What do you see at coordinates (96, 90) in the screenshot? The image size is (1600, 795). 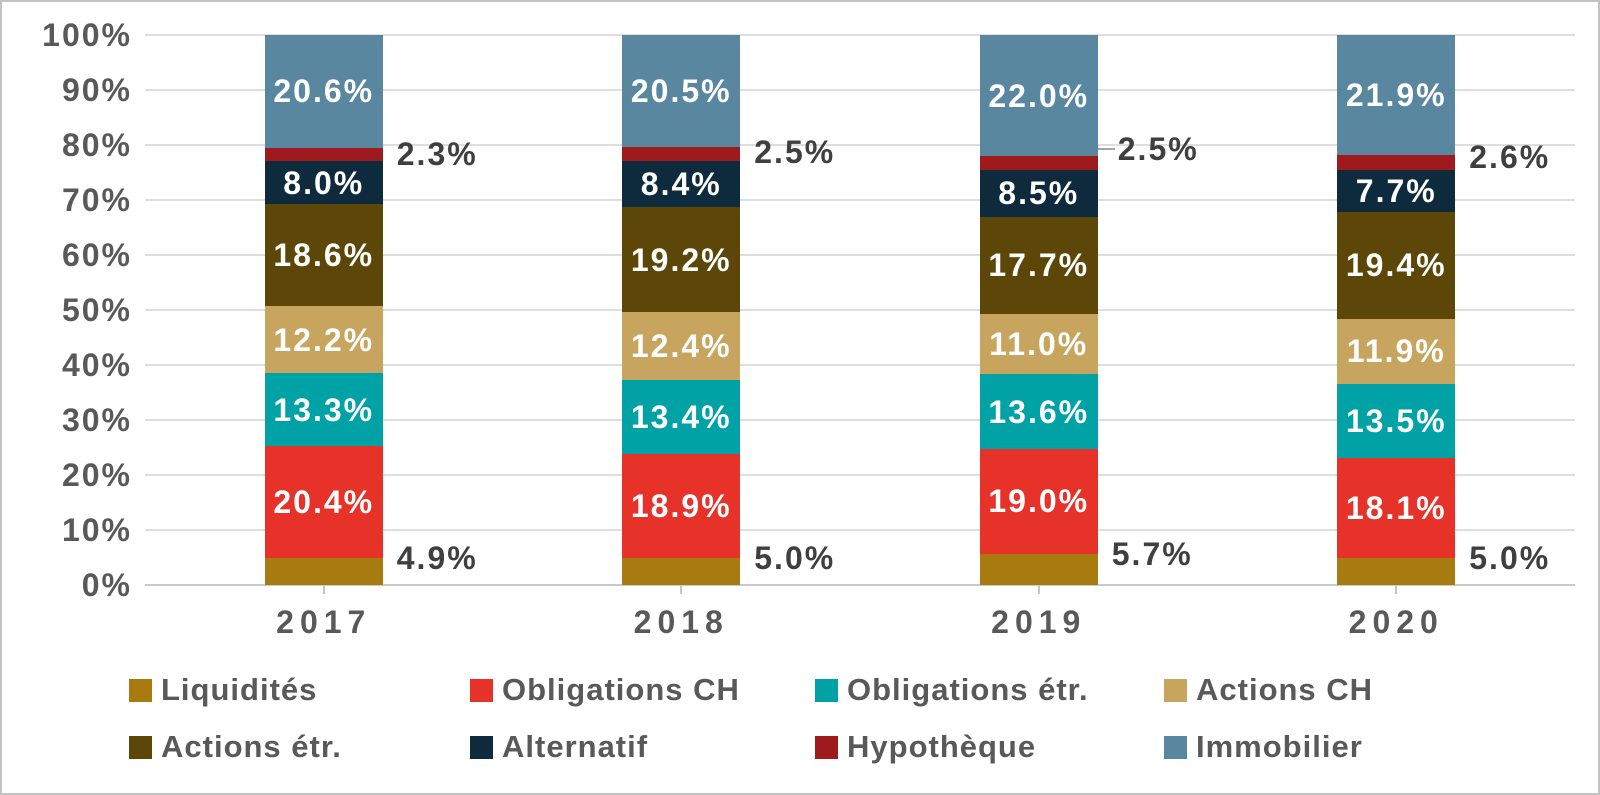 I see `y-axis-tick-label: 90%` at bounding box center [96, 90].